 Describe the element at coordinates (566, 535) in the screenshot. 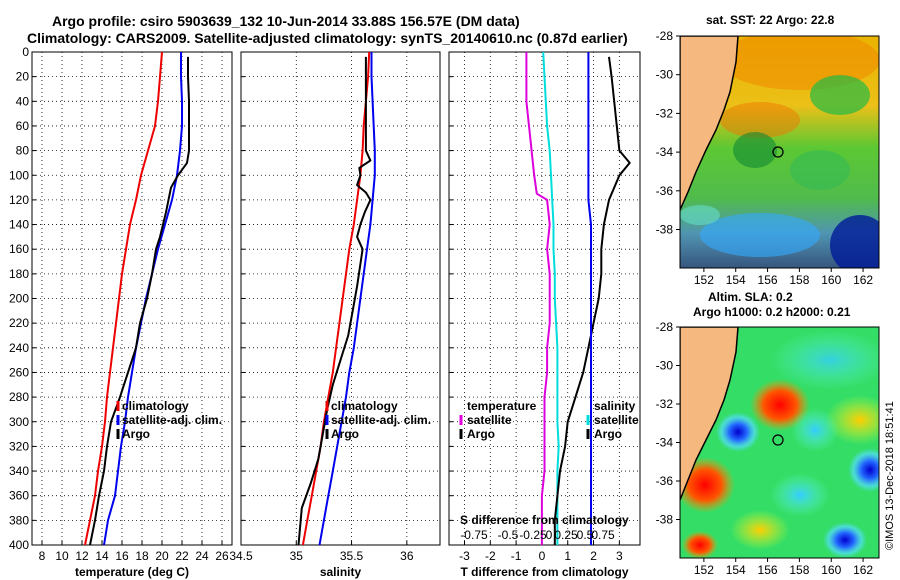

I see `x-tick-label-top: 0.25` at that location.